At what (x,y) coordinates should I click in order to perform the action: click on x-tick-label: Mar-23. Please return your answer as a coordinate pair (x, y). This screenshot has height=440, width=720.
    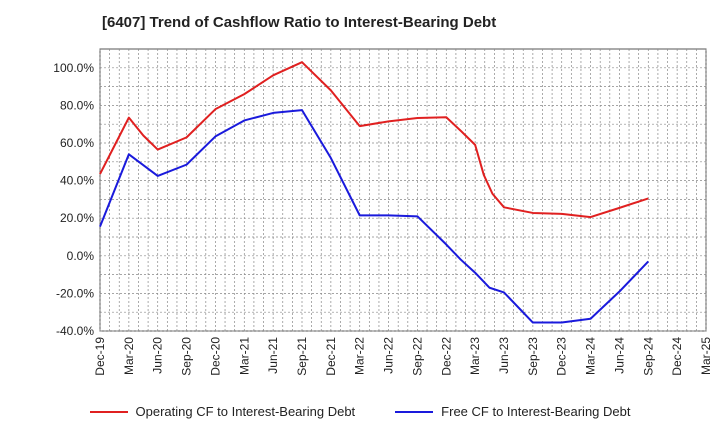
    Looking at the image, I should click on (475, 356).